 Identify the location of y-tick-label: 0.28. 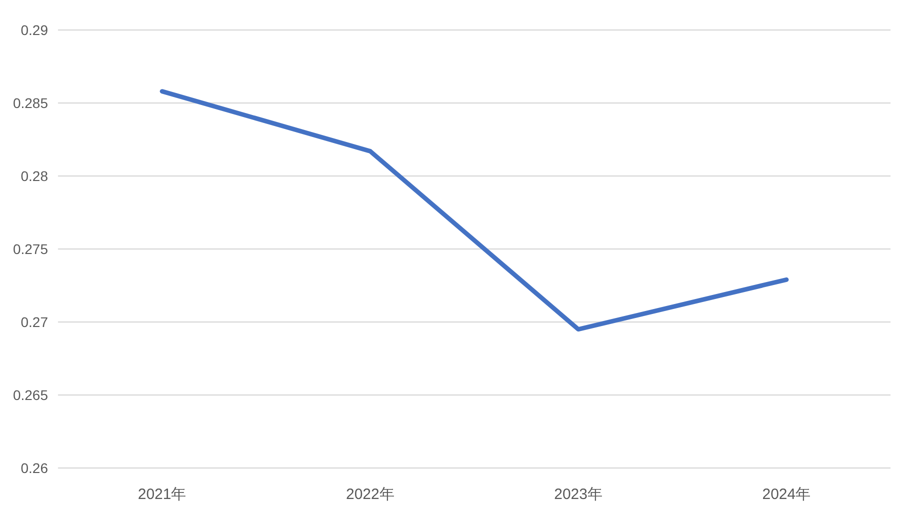
(34, 176).